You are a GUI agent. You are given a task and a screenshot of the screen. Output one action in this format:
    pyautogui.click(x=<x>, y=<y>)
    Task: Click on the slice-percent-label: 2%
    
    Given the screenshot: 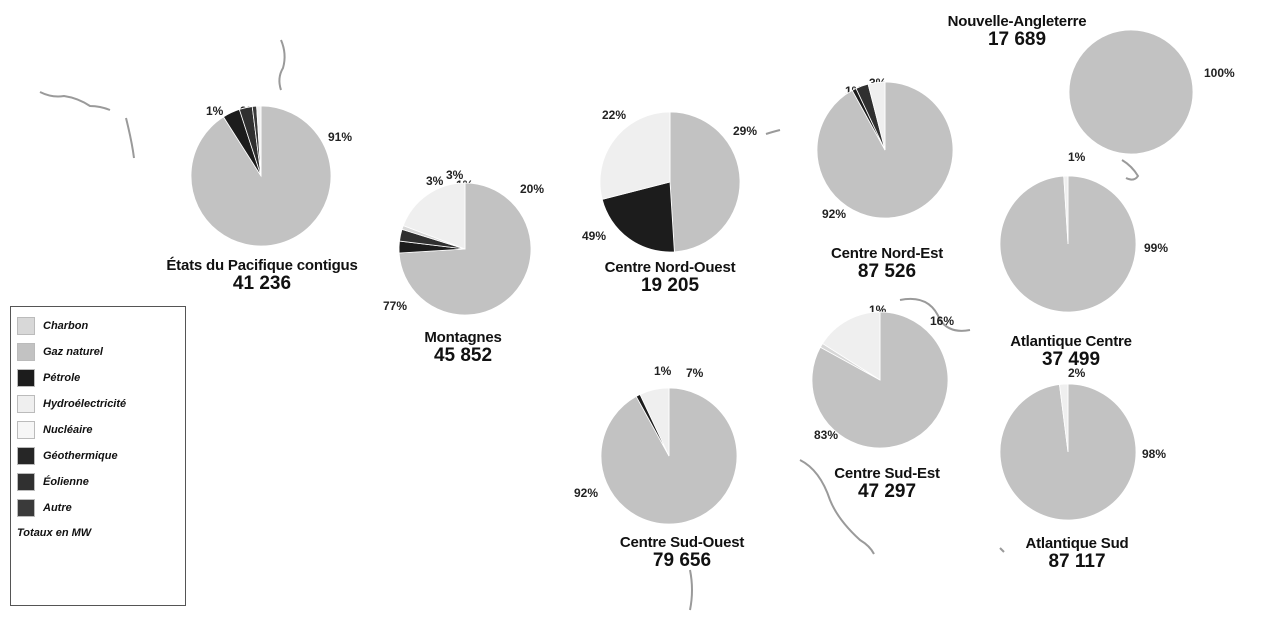 What is the action you would take?
    pyautogui.click(x=1077, y=373)
    